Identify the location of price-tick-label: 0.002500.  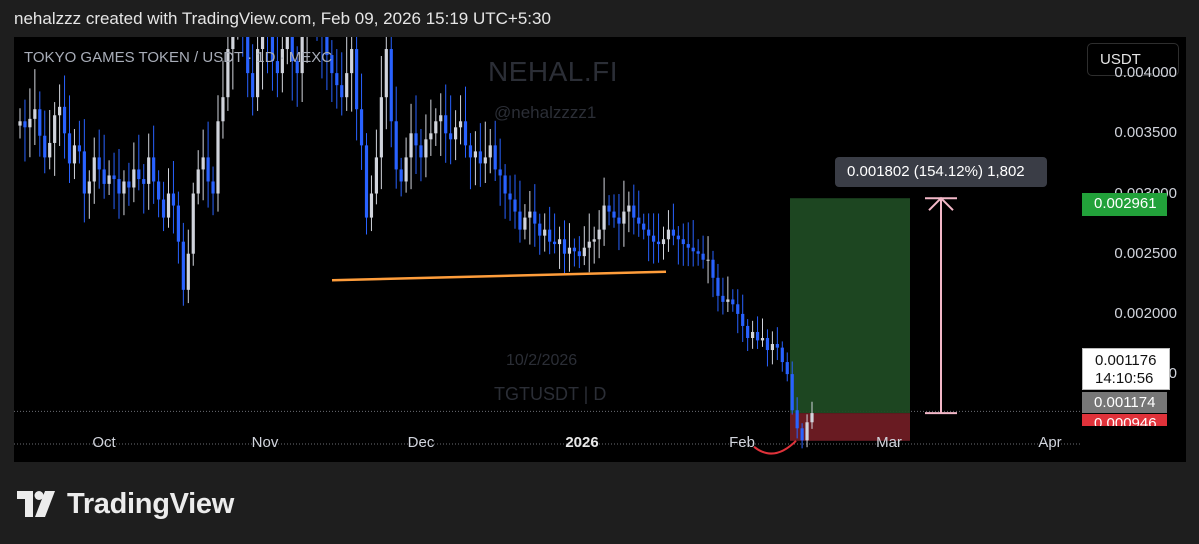
(1145, 253).